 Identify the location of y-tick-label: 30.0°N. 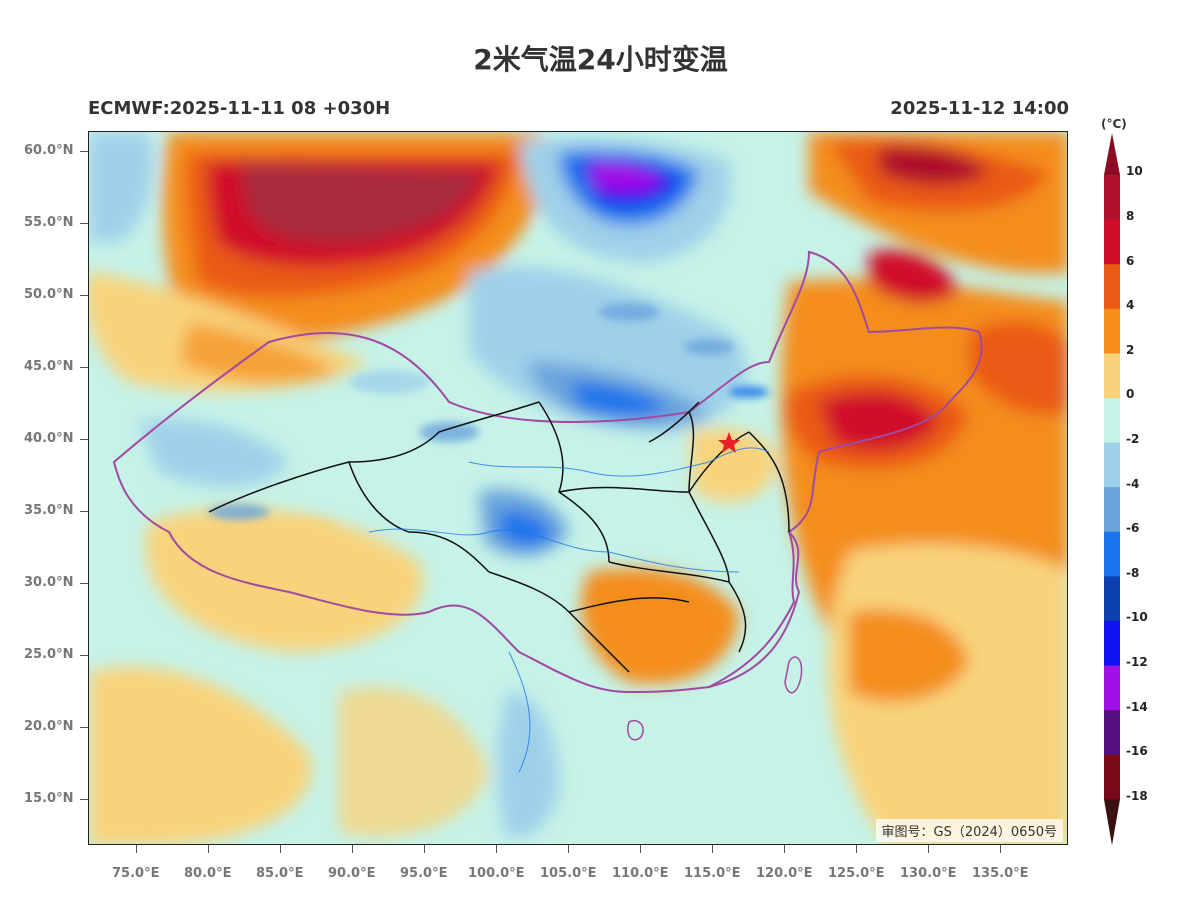
(49, 582).